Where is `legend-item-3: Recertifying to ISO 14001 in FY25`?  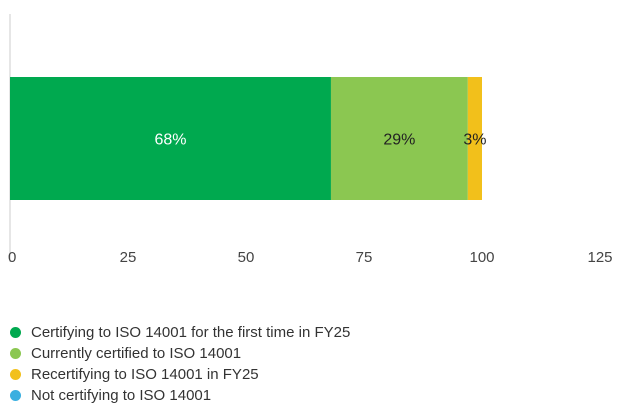 legend-item-3: Recertifying to ISO 14001 in FY25 is located at coordinates (180, 374).